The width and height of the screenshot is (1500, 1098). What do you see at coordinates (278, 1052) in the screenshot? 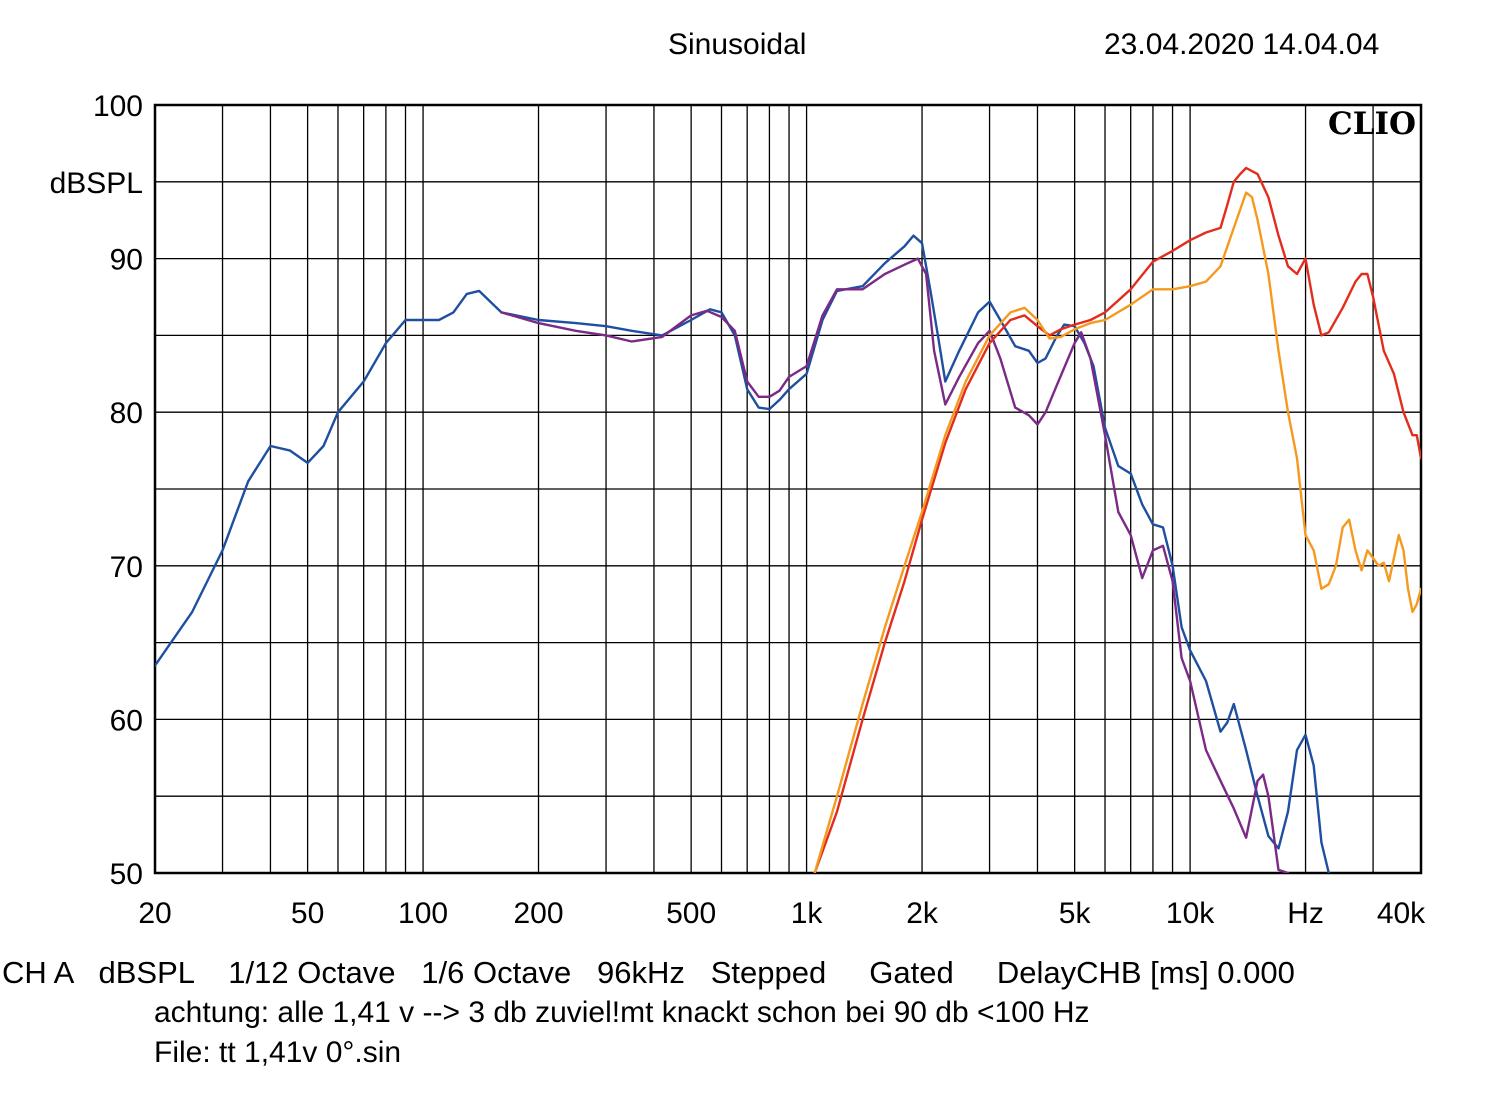
I see `footer-file-line: File: tt 1,41v 0°.sin` at bounding box center [278, 1052].